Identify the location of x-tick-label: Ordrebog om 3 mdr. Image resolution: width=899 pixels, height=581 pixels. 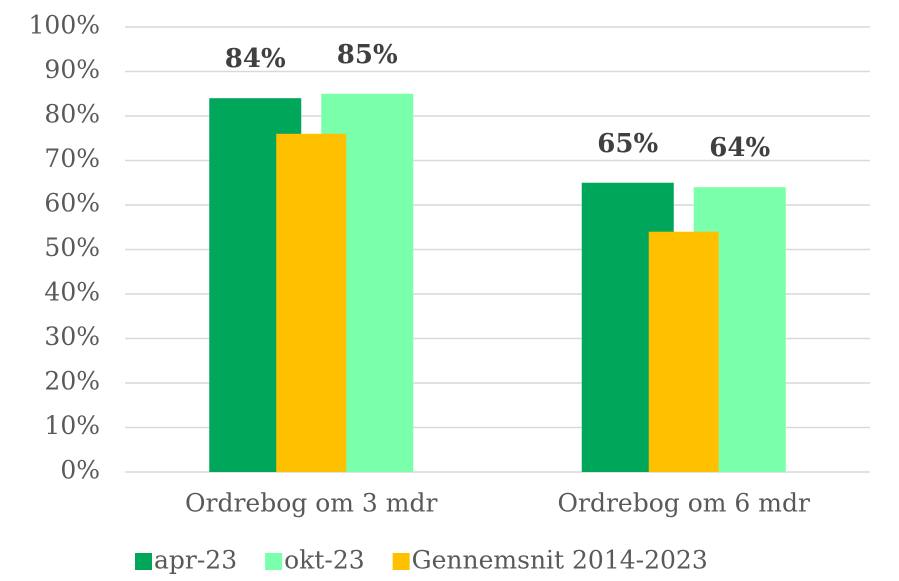
(311, 503).